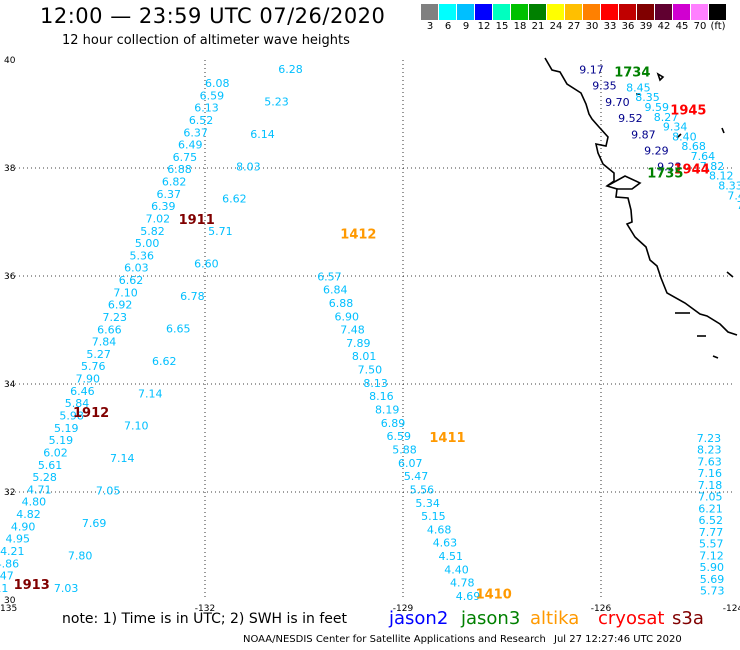  Describe the element at coordinates (632, 73) in the screenshot. I see `pass-time-label: 1734` at that location.